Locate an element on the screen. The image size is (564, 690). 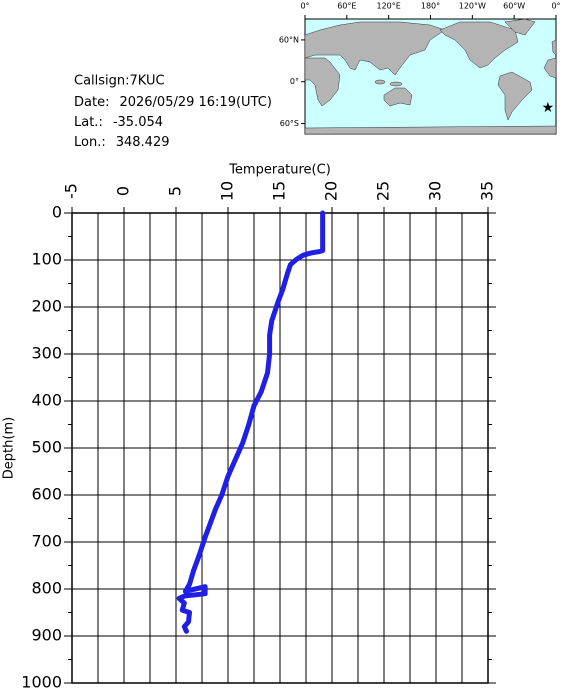
y-tick-label: 900 is located at coordinates (46, 635).